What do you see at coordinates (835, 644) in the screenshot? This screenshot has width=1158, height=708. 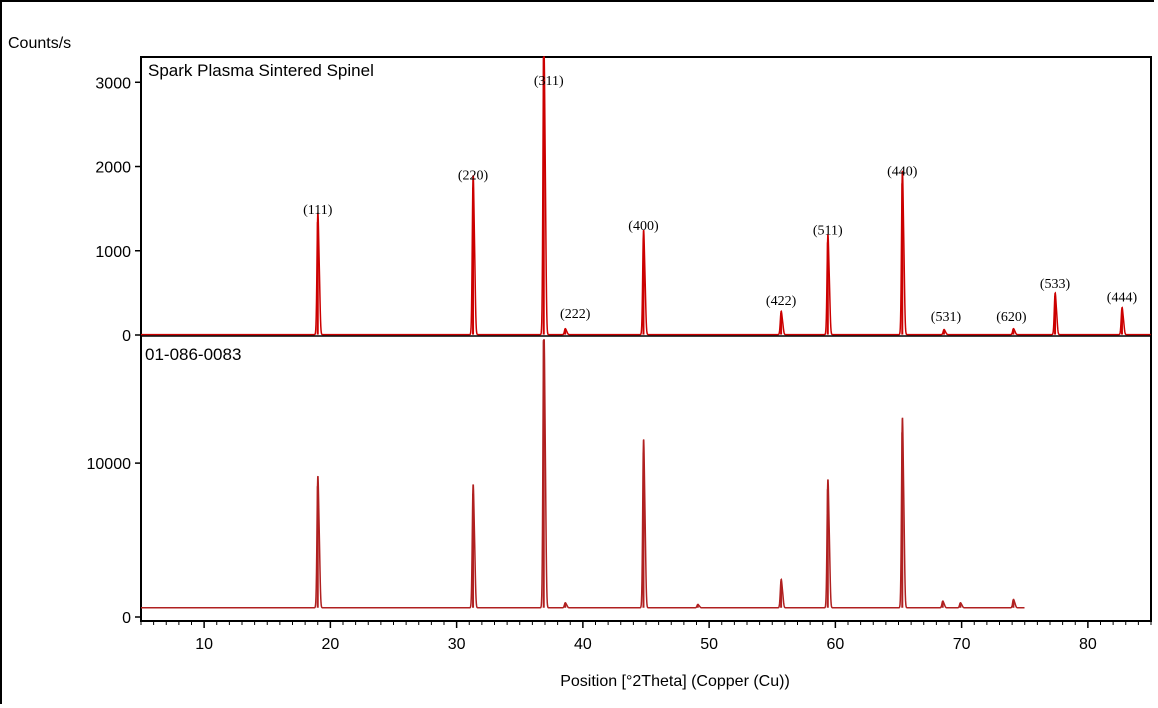 I see `x-tick-label: 60` at bounding box center [835, 644].